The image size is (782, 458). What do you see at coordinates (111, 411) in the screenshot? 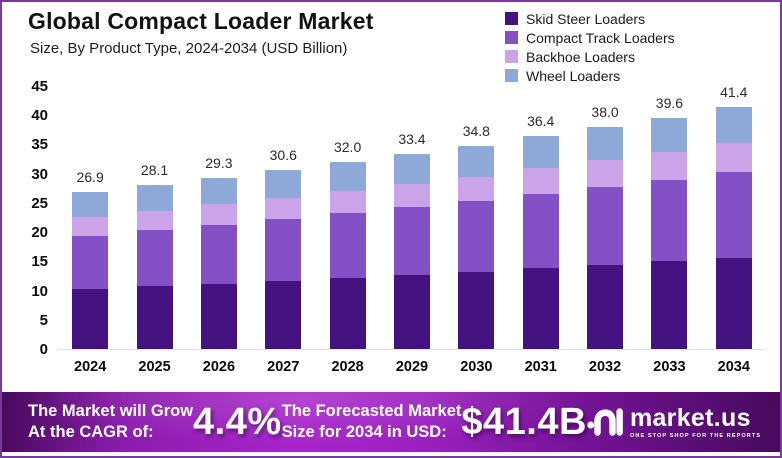
I see `cagr-label-line1: The Market will Grow` at bounding box center [111, 411].